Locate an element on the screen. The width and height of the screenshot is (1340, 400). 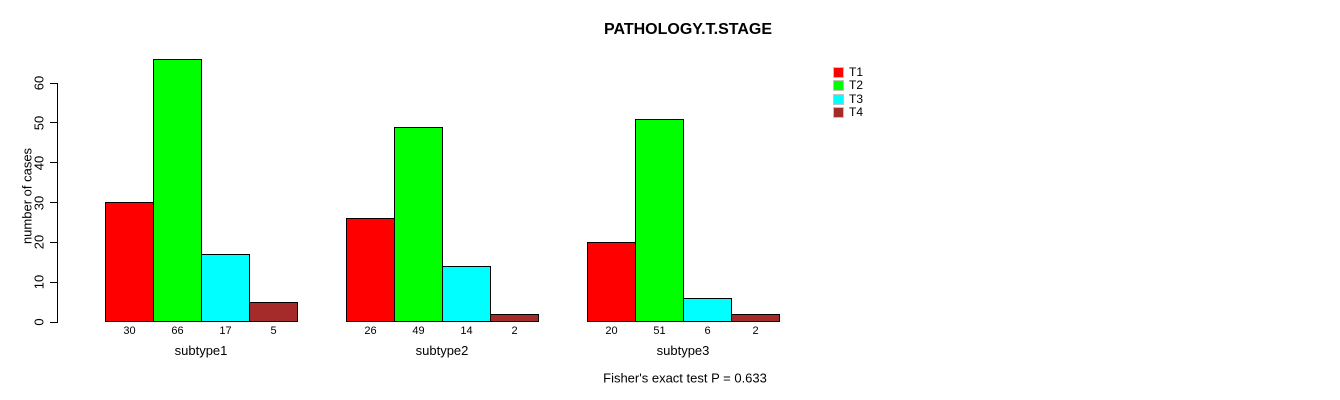
bar-t1-subtype2 is located at coordinates (370, 270).